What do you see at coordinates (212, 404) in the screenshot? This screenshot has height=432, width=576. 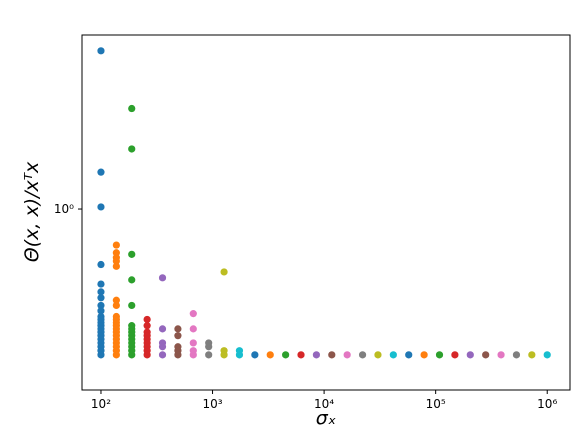 I see `x-tick-label: 10³` at bounding box center [212, 404].